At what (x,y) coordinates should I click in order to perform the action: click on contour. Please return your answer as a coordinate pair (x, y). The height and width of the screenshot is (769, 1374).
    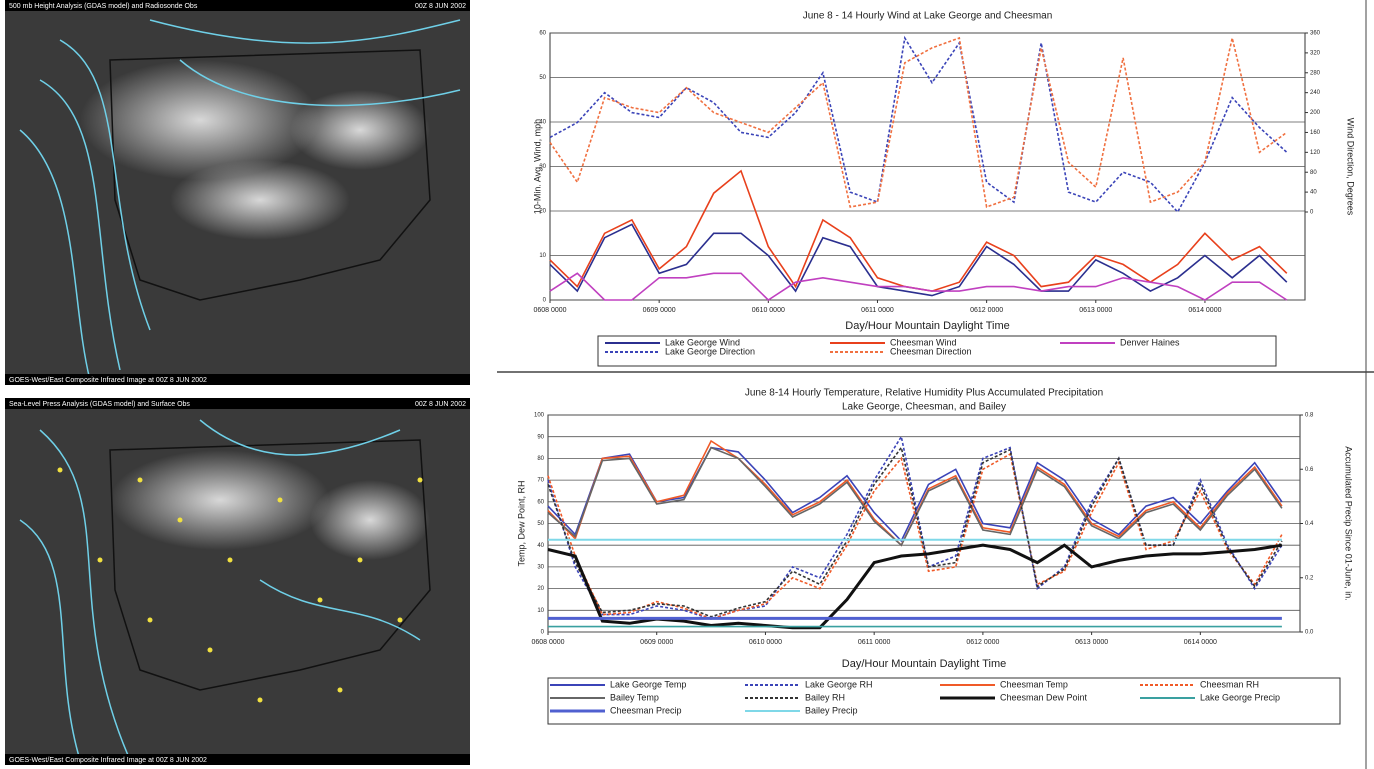
    Looking at the image, I should click on (220, 590).